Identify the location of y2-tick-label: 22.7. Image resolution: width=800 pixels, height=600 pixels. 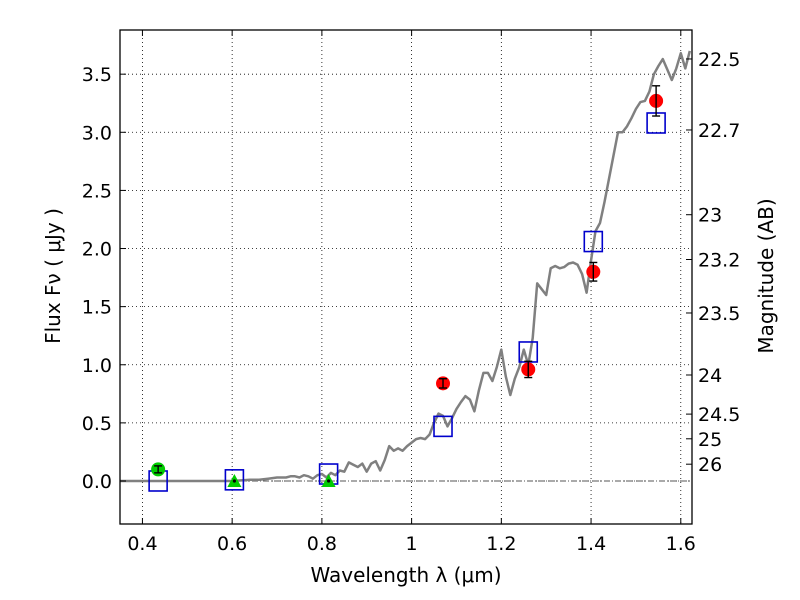
(719, 131).